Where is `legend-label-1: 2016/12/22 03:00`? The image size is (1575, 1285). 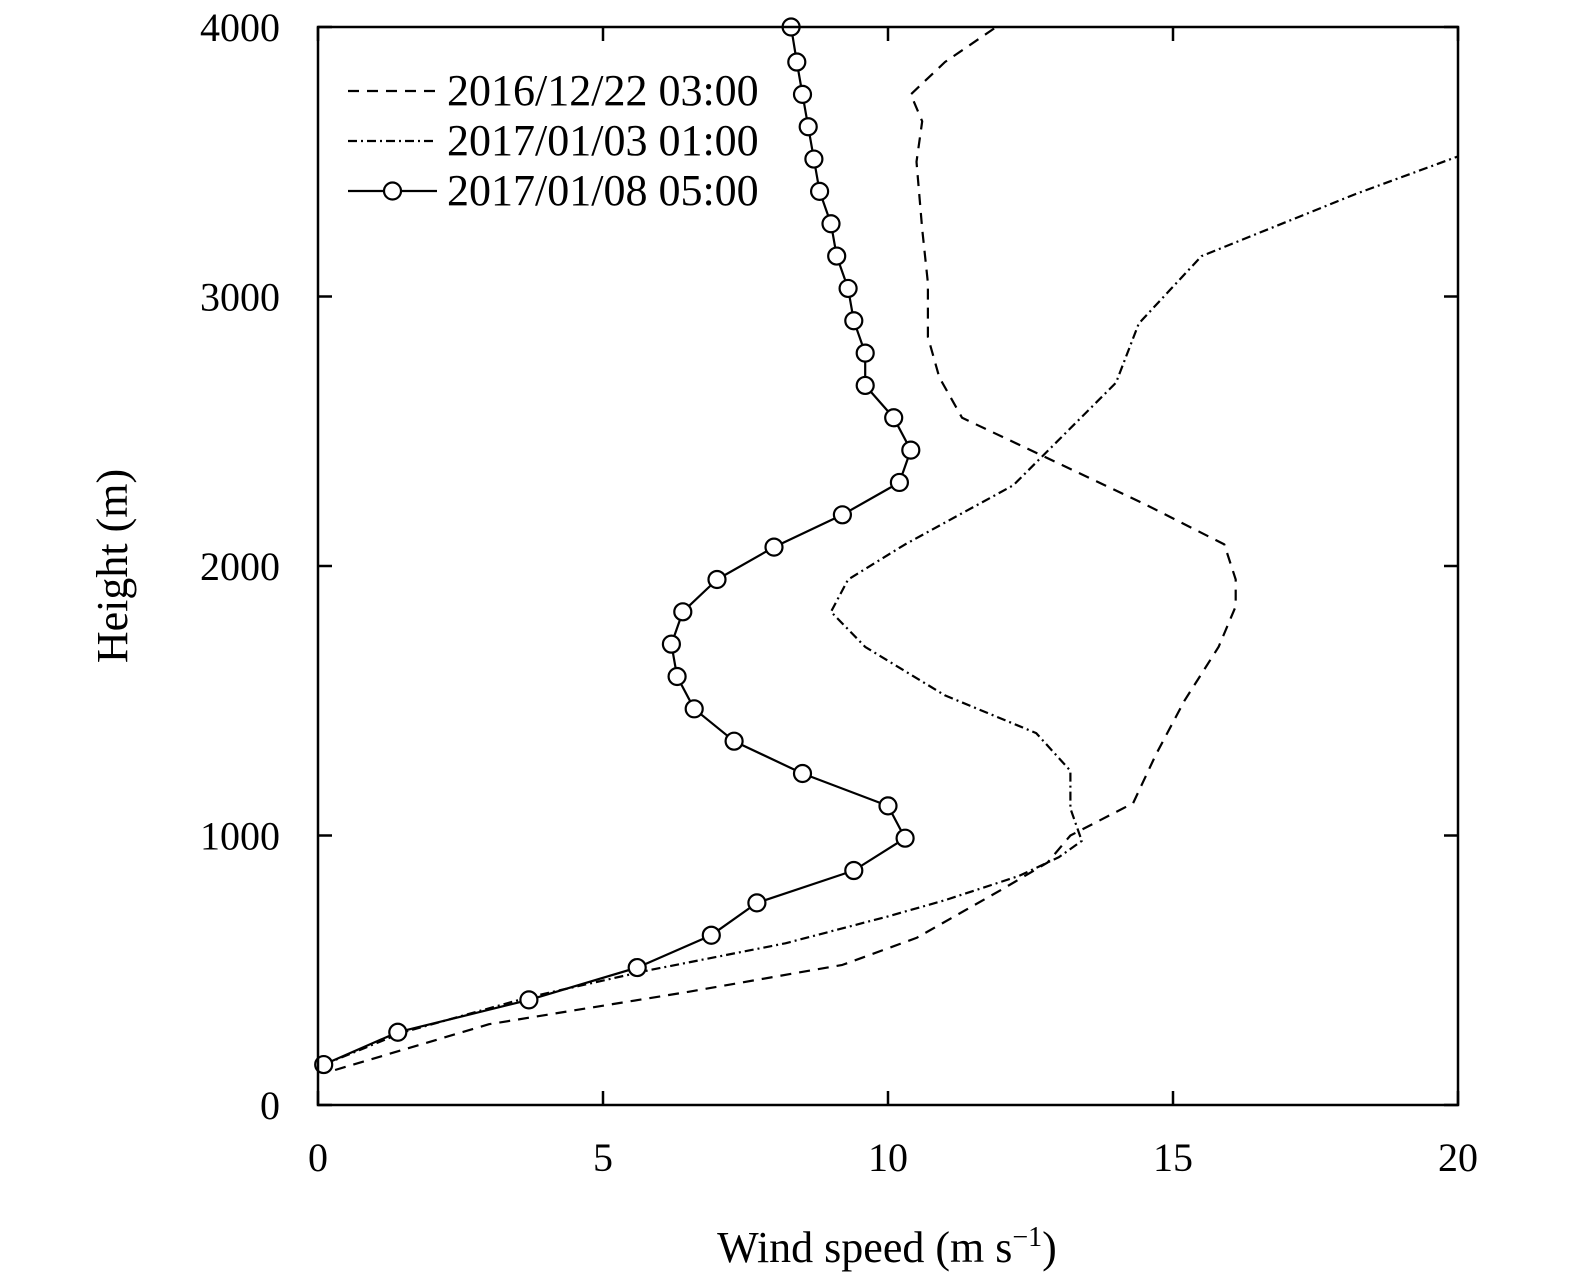 legend-label-1: 2016/12/22 03:00 is located at coordinates (603, 90).